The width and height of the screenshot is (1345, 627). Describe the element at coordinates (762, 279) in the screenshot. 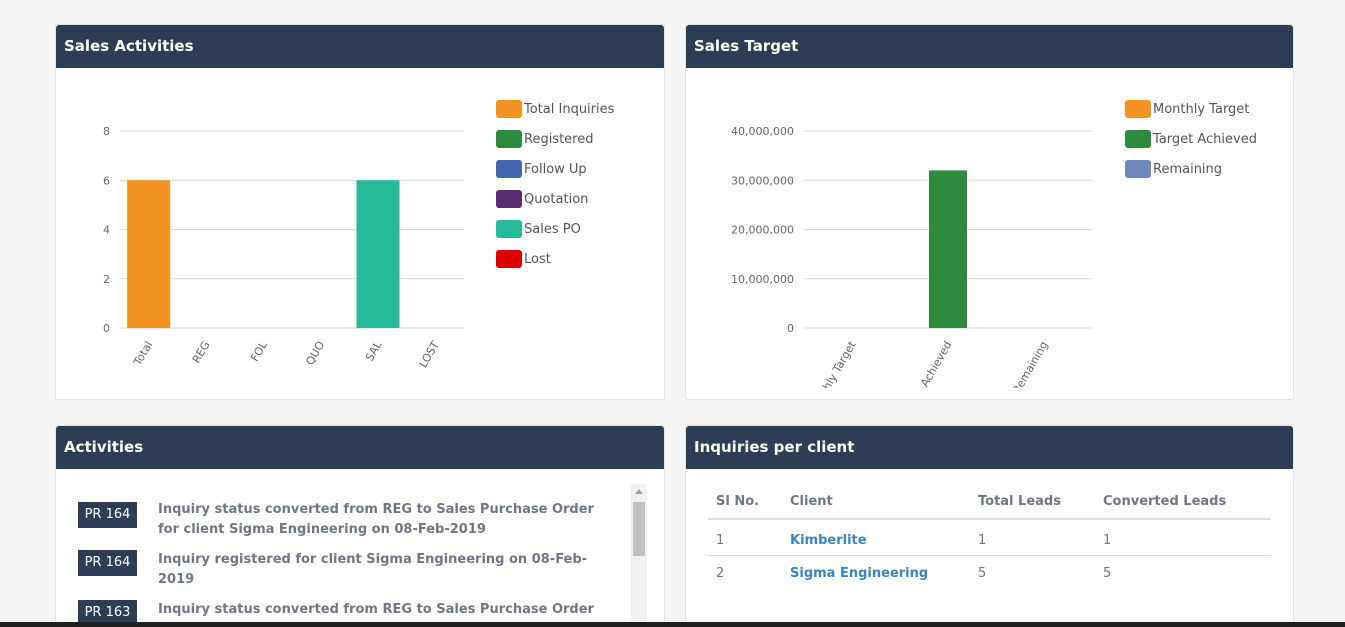

I see `y-tick-label: 10,000,000` at that location.